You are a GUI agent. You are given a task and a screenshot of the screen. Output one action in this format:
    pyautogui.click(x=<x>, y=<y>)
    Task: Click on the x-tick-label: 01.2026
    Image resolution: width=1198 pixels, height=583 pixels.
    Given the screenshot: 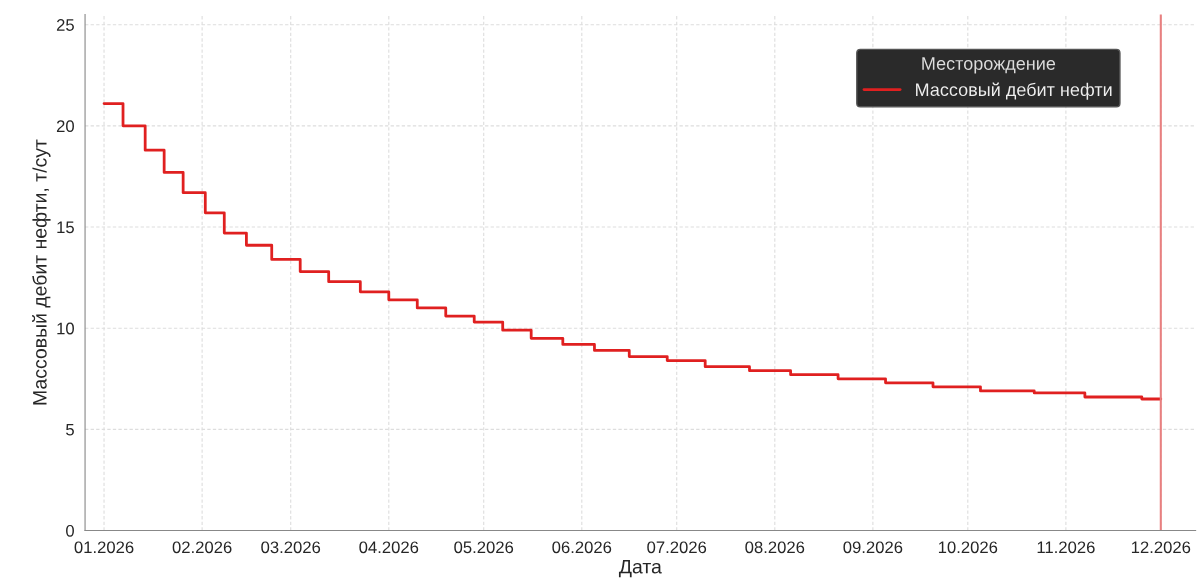 What is the action you would take?
    pyautogui.click(x=104, y=547)
    